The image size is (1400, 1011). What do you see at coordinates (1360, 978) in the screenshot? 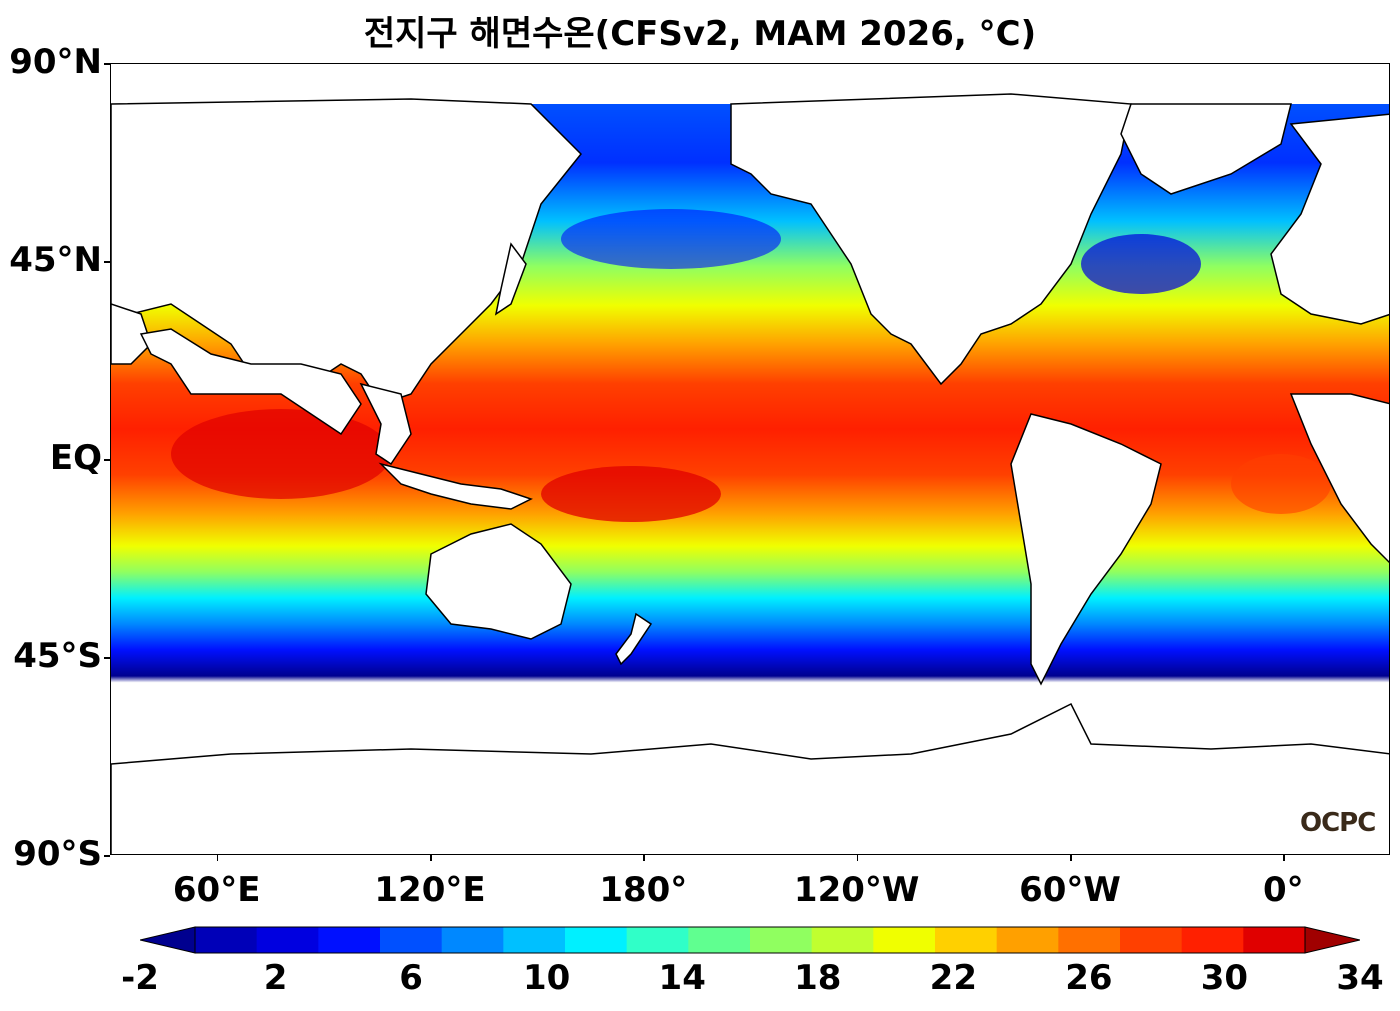
I see `colorbar-label-9: 34` at bounding box center [1360, 978].